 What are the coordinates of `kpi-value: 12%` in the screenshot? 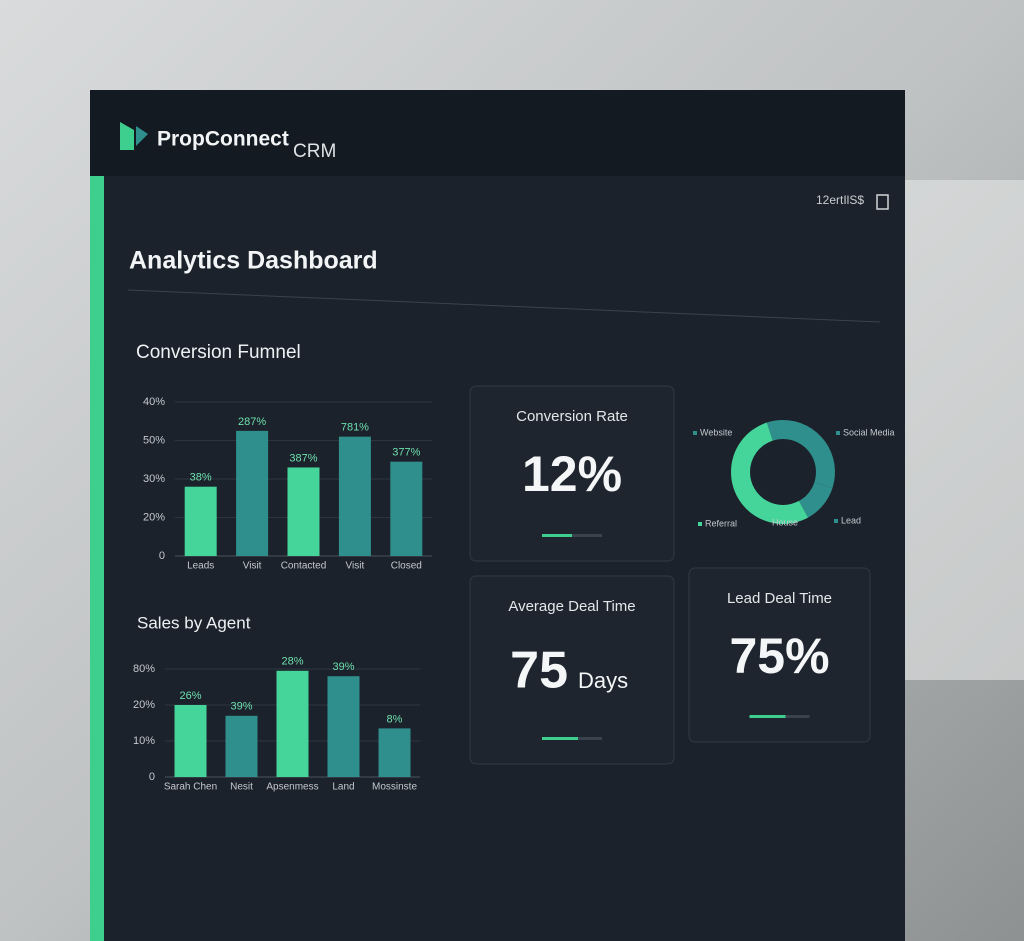 It's located at (572, 474).